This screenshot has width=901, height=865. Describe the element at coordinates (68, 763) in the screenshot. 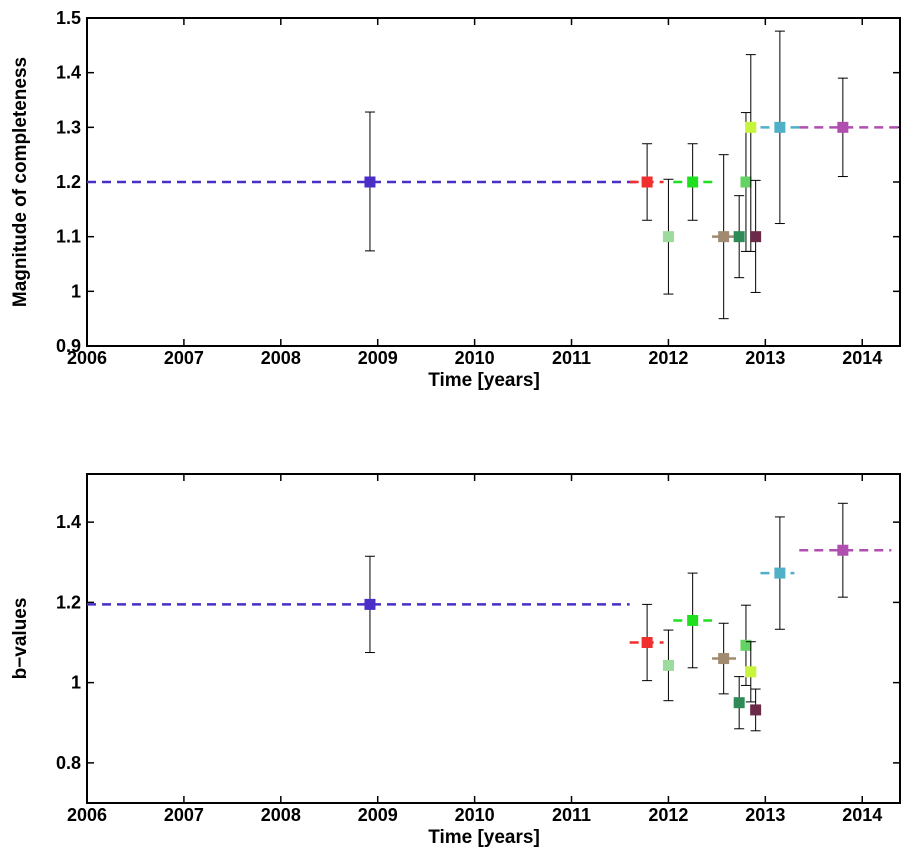

I see `y-tick-label: 0.8` at that location.